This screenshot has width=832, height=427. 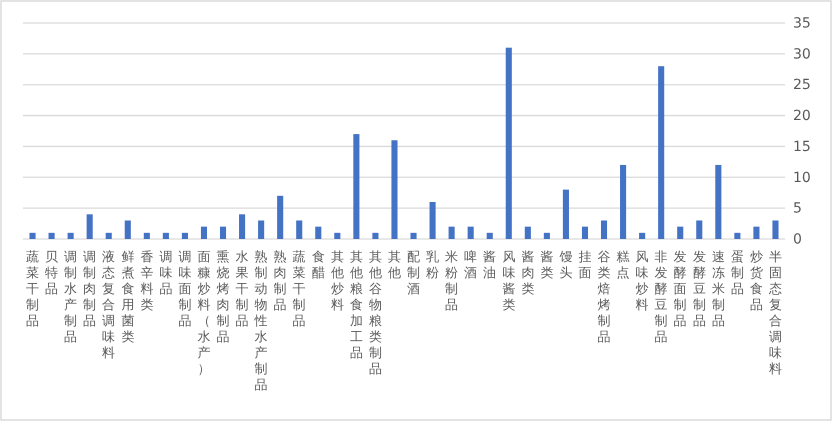 I want to click on x-tick-label: 调味面制品, so click(x=185, y=289).